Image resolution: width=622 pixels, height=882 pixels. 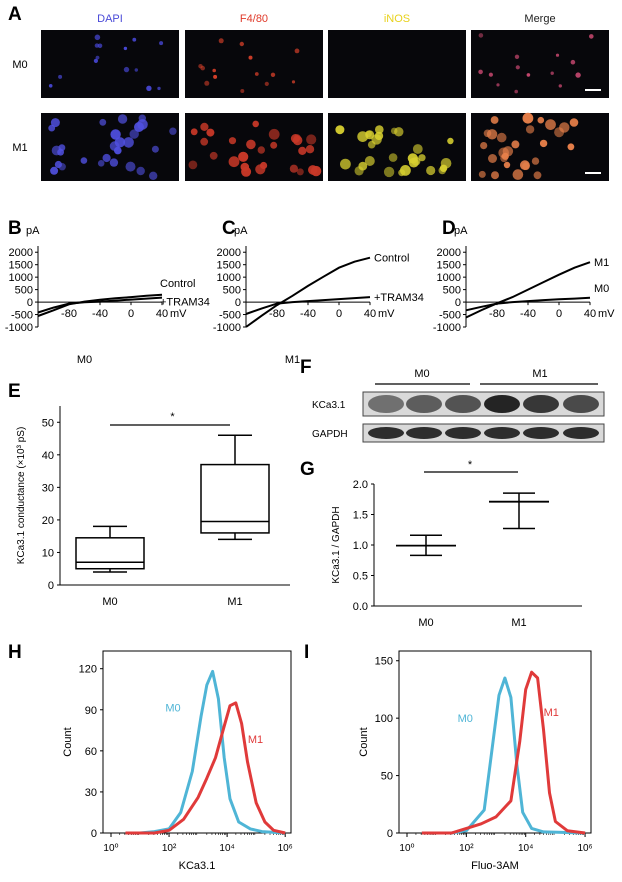 I want to click on y-axis-unit: pA, so click(x=241, y=231).